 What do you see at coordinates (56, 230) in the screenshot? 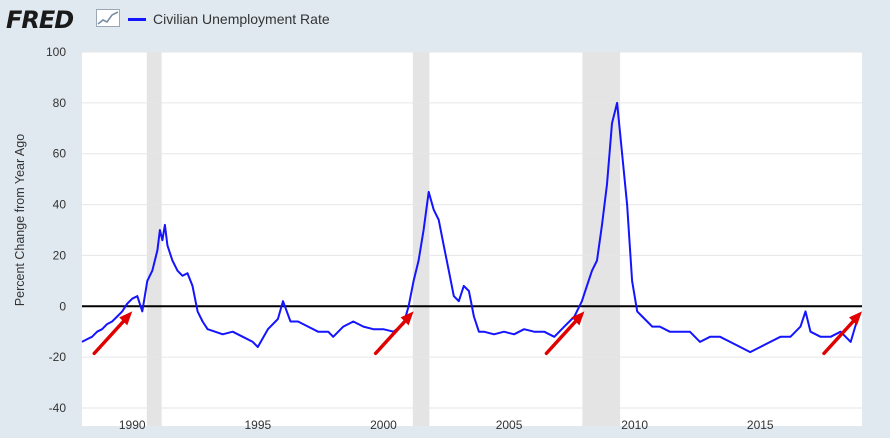
I see `y-axis-ticks: -40 -20 0 20 40 60 80 100` at bounding box center [56, 230].